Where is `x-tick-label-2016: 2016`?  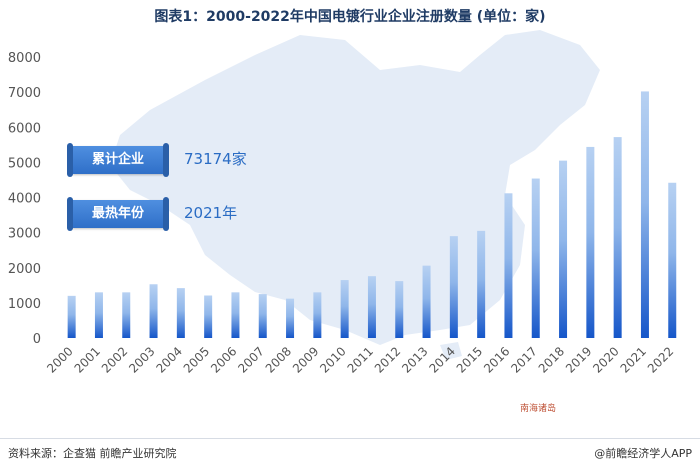
x-tick-label-2016: 2016 is located at coordinates (496, 359).